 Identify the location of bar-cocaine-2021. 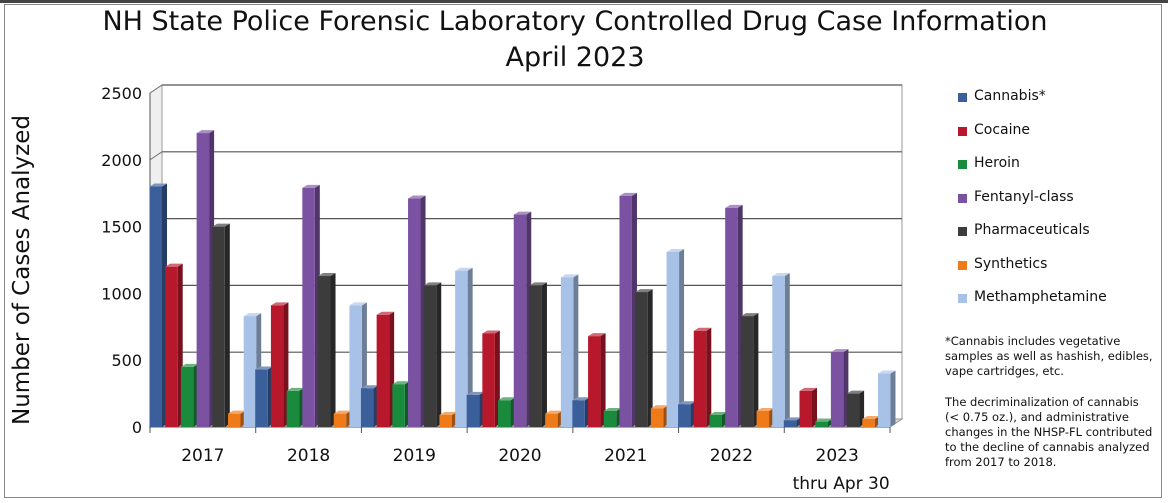
(597, 380).